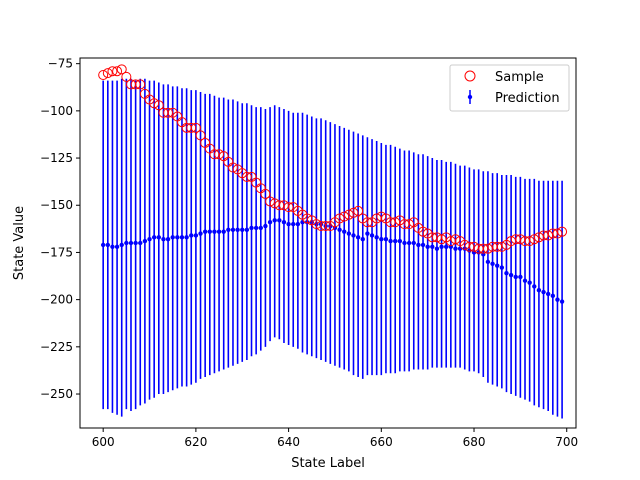  What do you see at coordinates (509, 88) in the screenshot?
I see `legend: Sample Prediction` at bounding box center [509, 88].